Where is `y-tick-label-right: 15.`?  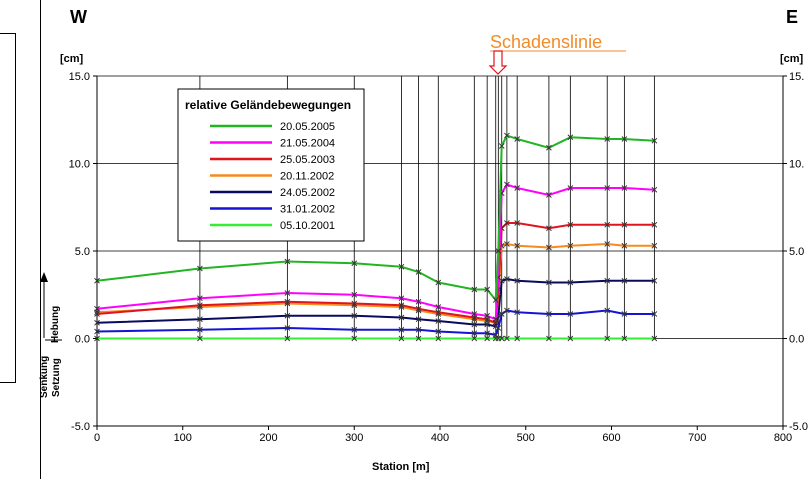
y-tick-label-right: 15. is located at coordinates (796, 77).